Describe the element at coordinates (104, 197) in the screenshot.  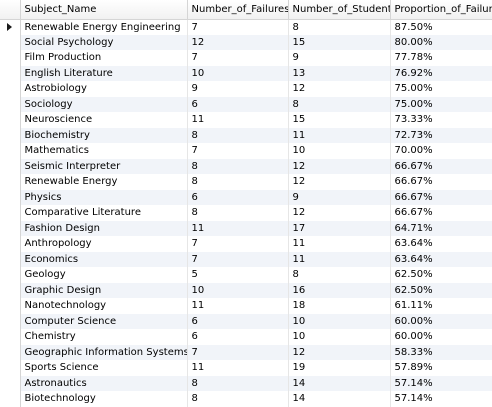
I see `subject-name-cell: Physics` at that location.